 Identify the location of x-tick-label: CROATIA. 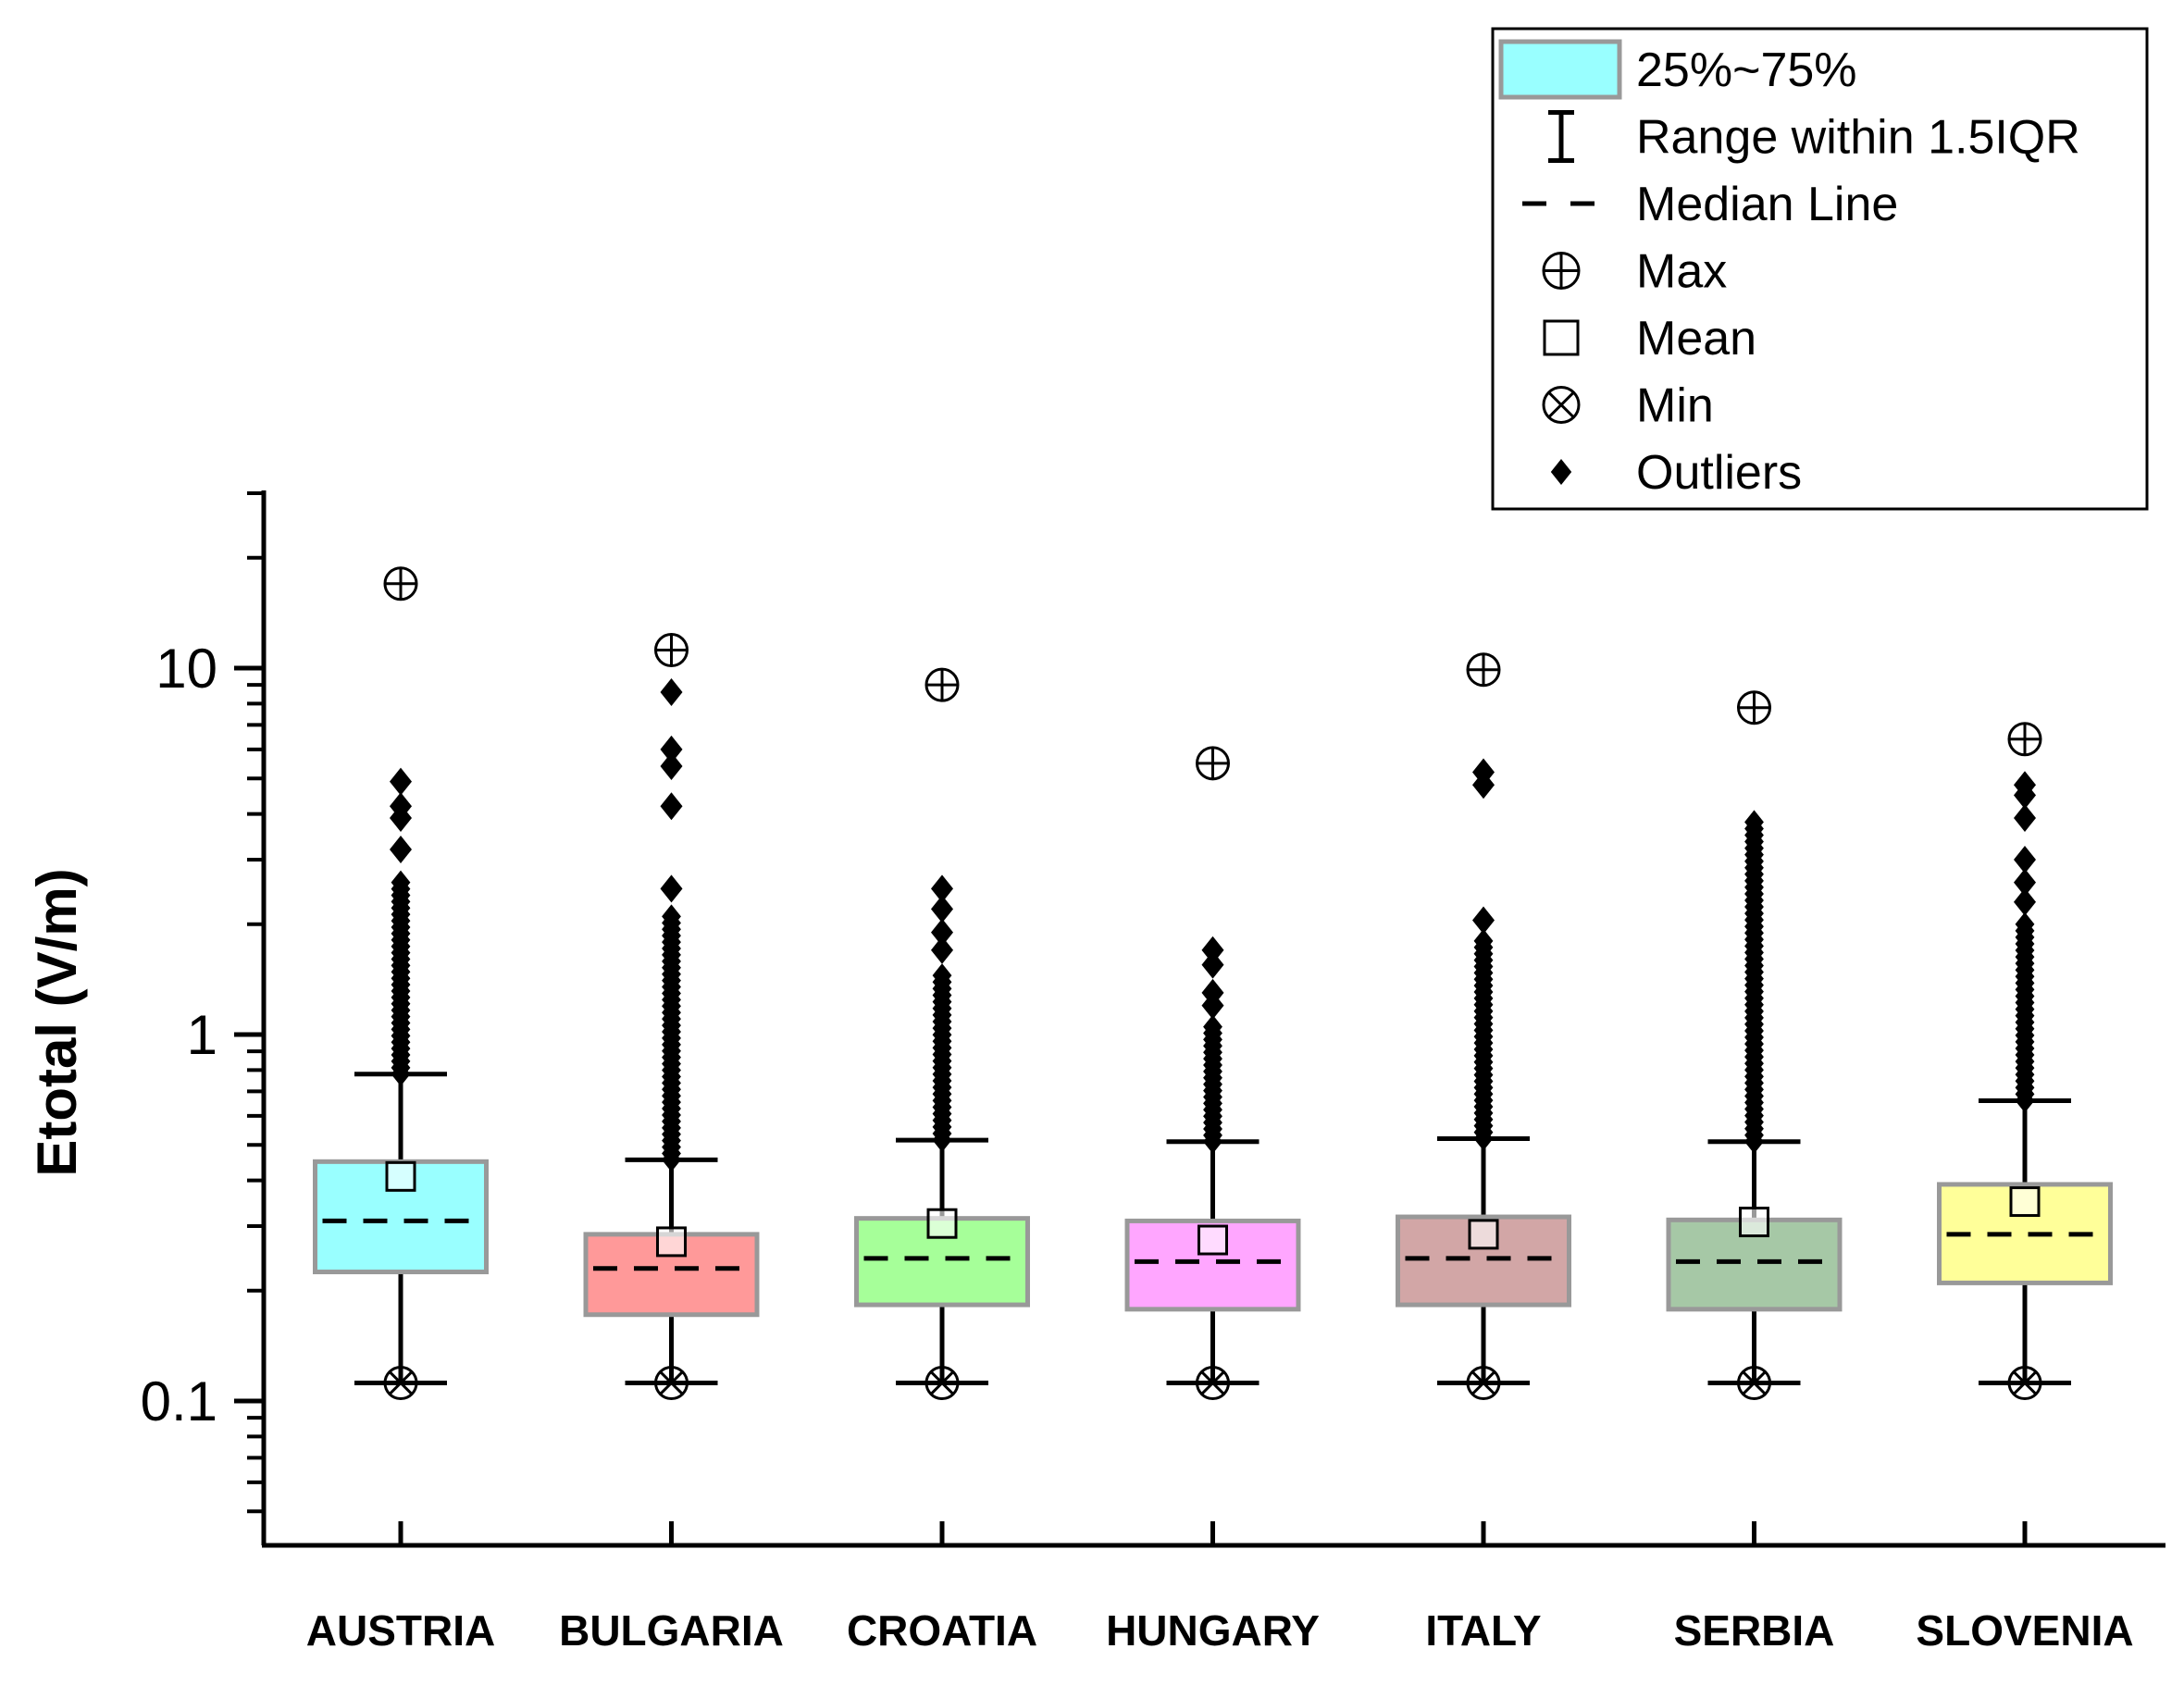
(942, 1630).